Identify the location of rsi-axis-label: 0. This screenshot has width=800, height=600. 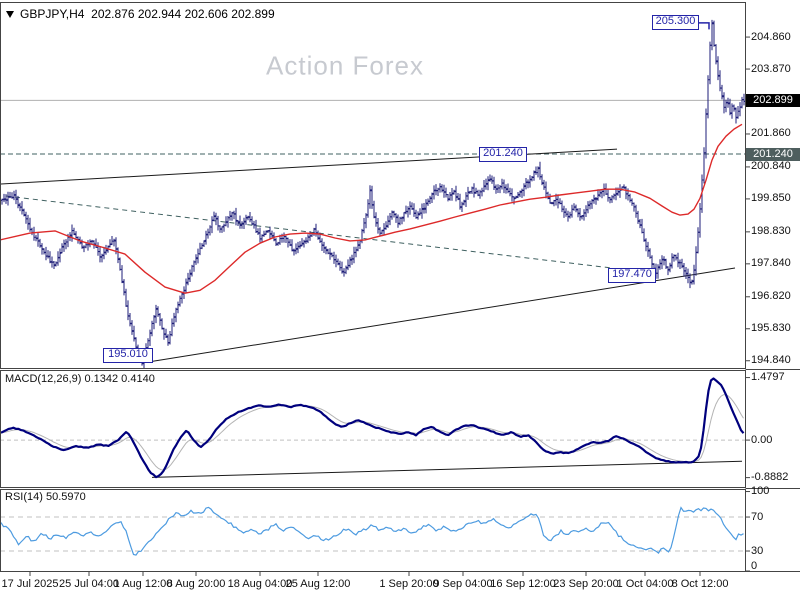
(754, 566).